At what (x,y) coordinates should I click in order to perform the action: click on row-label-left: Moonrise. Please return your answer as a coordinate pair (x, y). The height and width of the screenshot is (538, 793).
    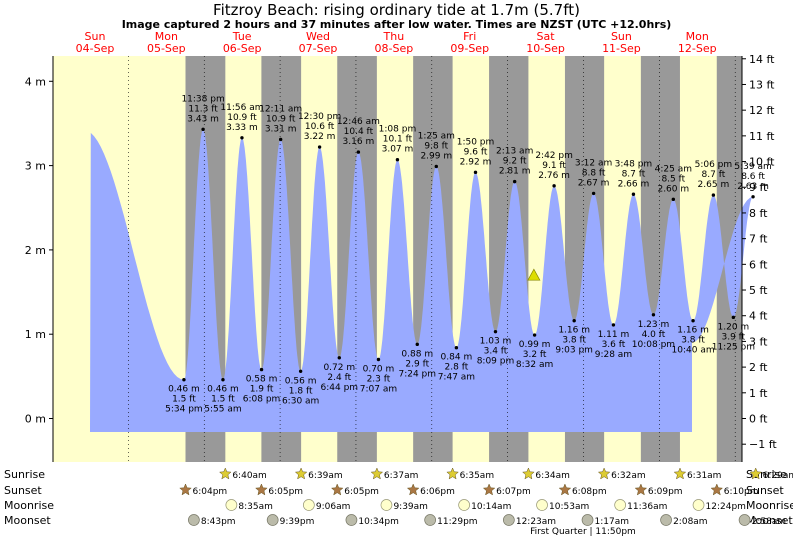
    Looking at the image, I should click on (29, 505).